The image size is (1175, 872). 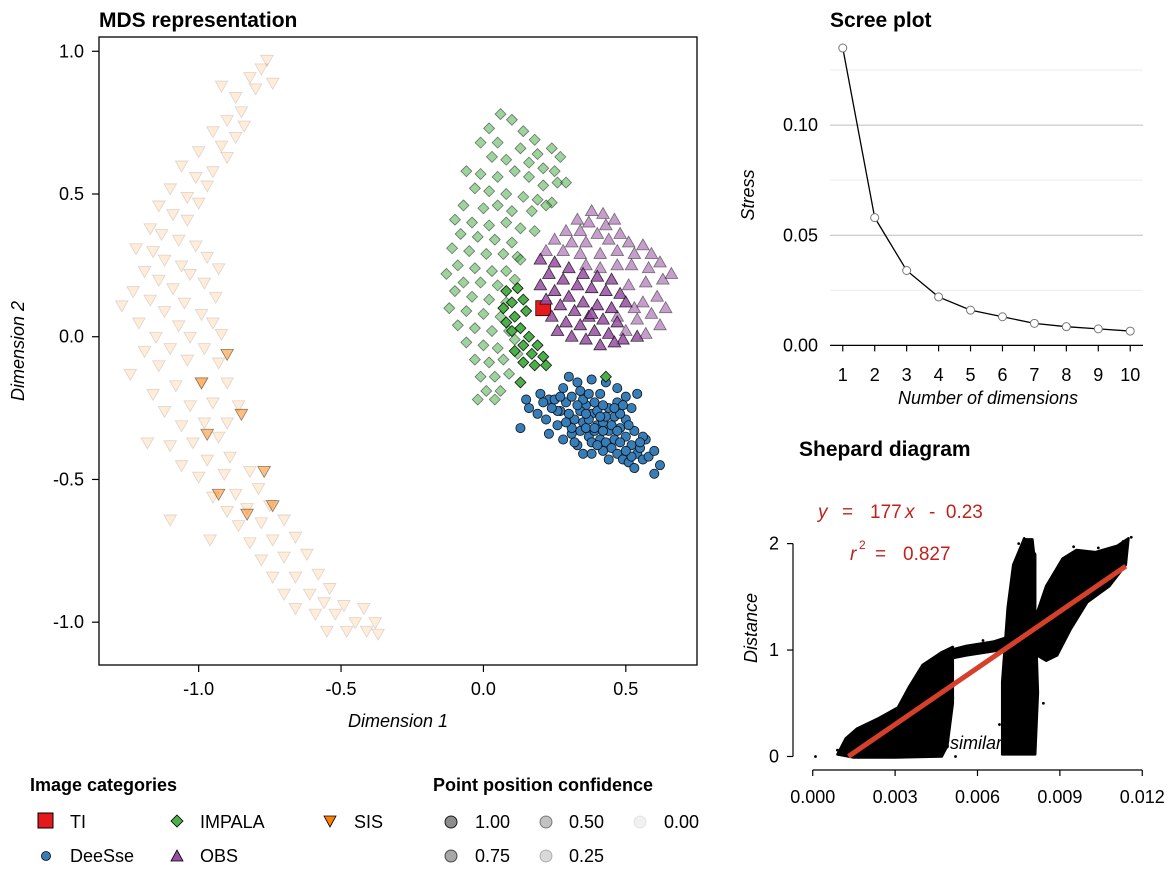 I want to click on equation-equals: =, so click(x=847, y=512).